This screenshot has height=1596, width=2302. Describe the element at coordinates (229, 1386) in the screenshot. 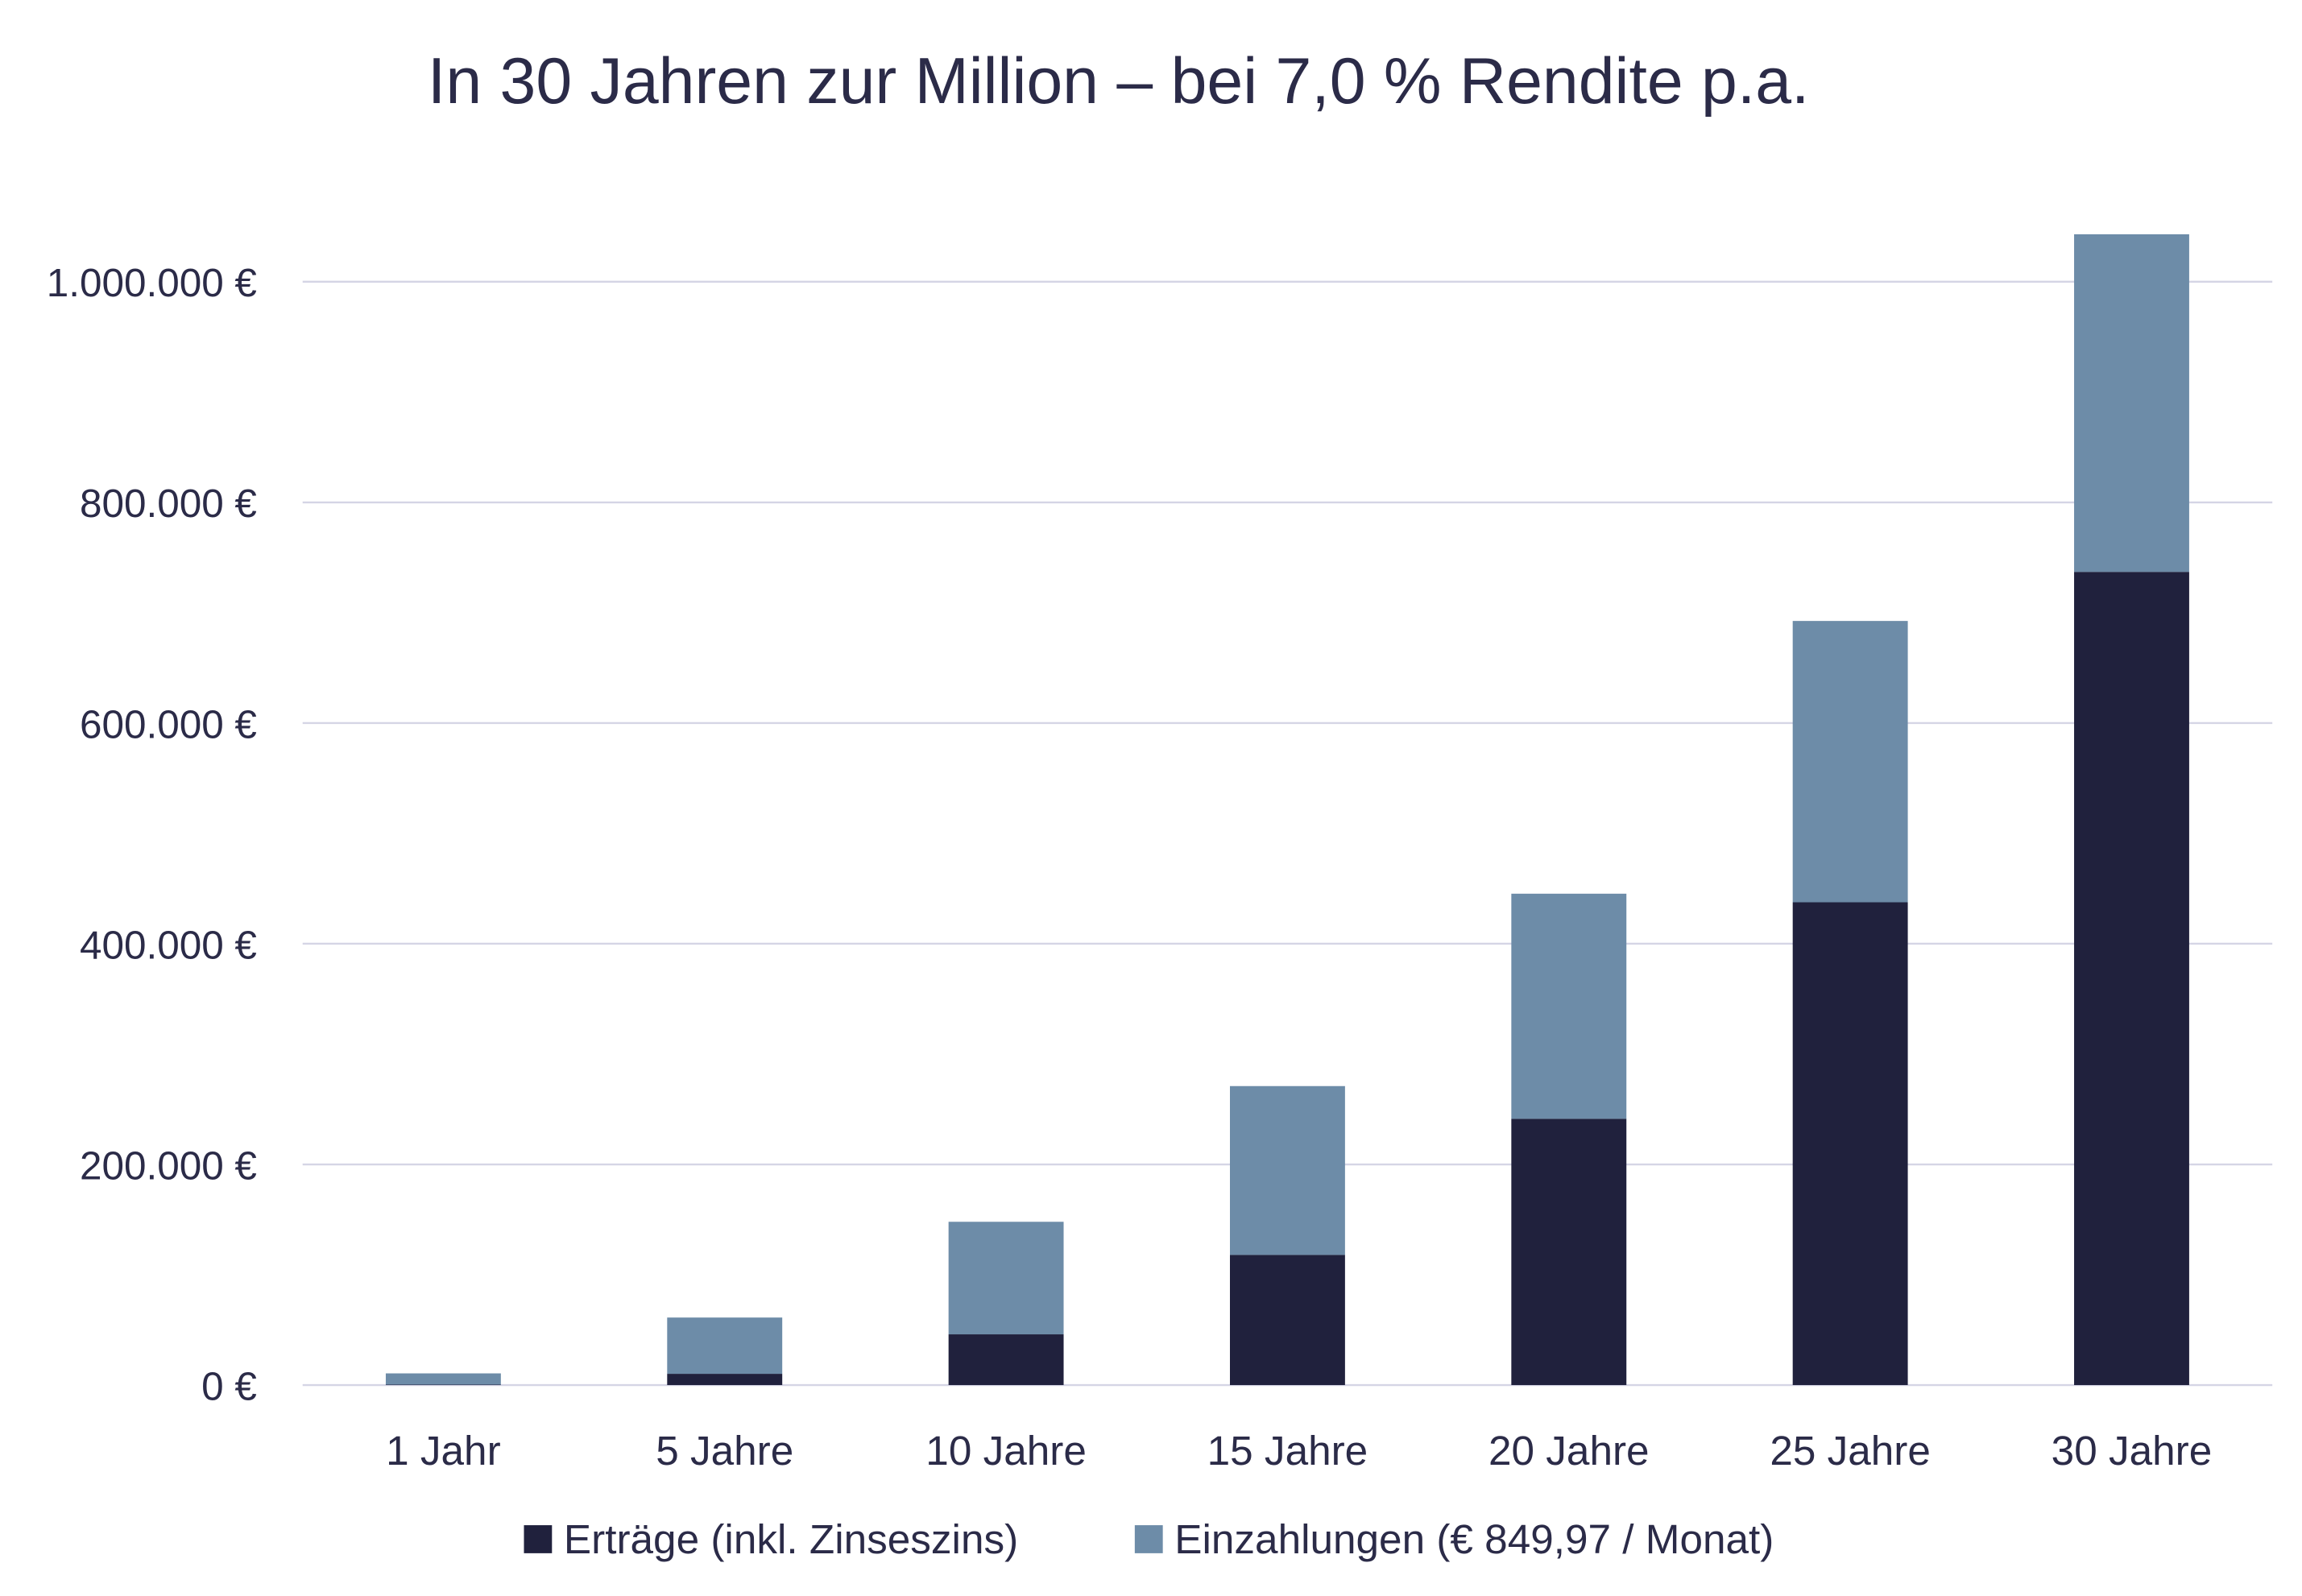

I see `y-tick-label: 0 €` at that location.